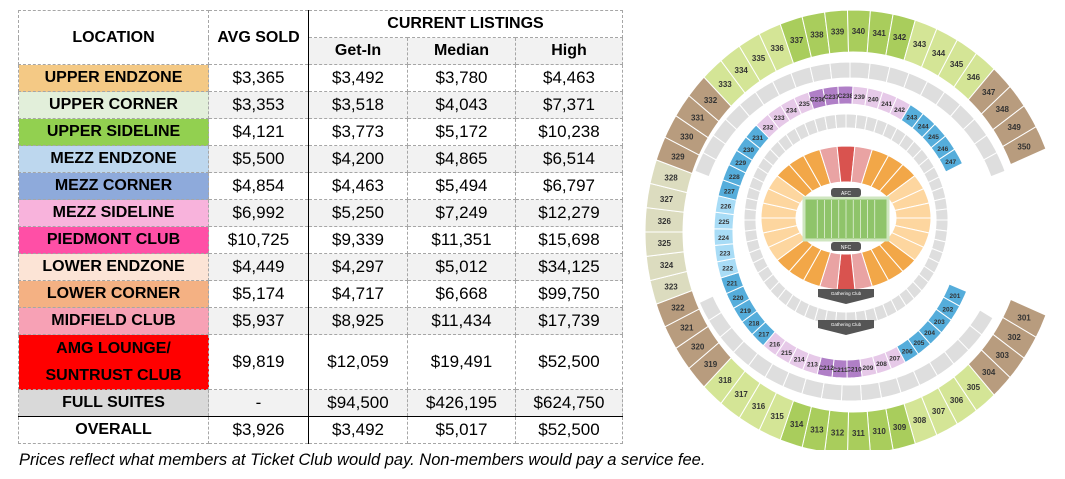 The image size is (1065, 479). Describe the element at coordinates (258, 37) in the screenshot. I see `header-avg-sold: AVG SOLD` at that location.